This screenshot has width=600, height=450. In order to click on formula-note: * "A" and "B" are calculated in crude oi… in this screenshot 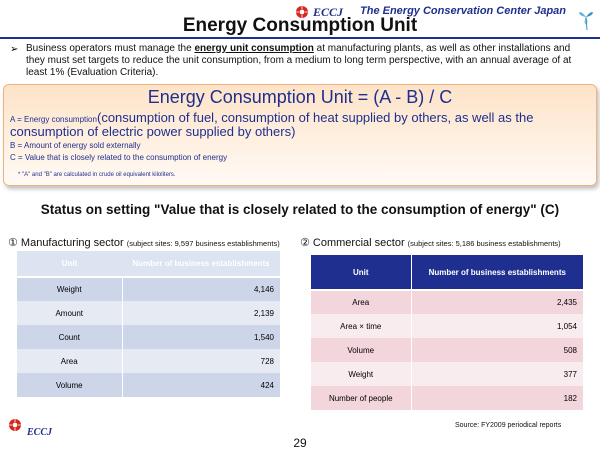, I will do `click(97, 175)`.